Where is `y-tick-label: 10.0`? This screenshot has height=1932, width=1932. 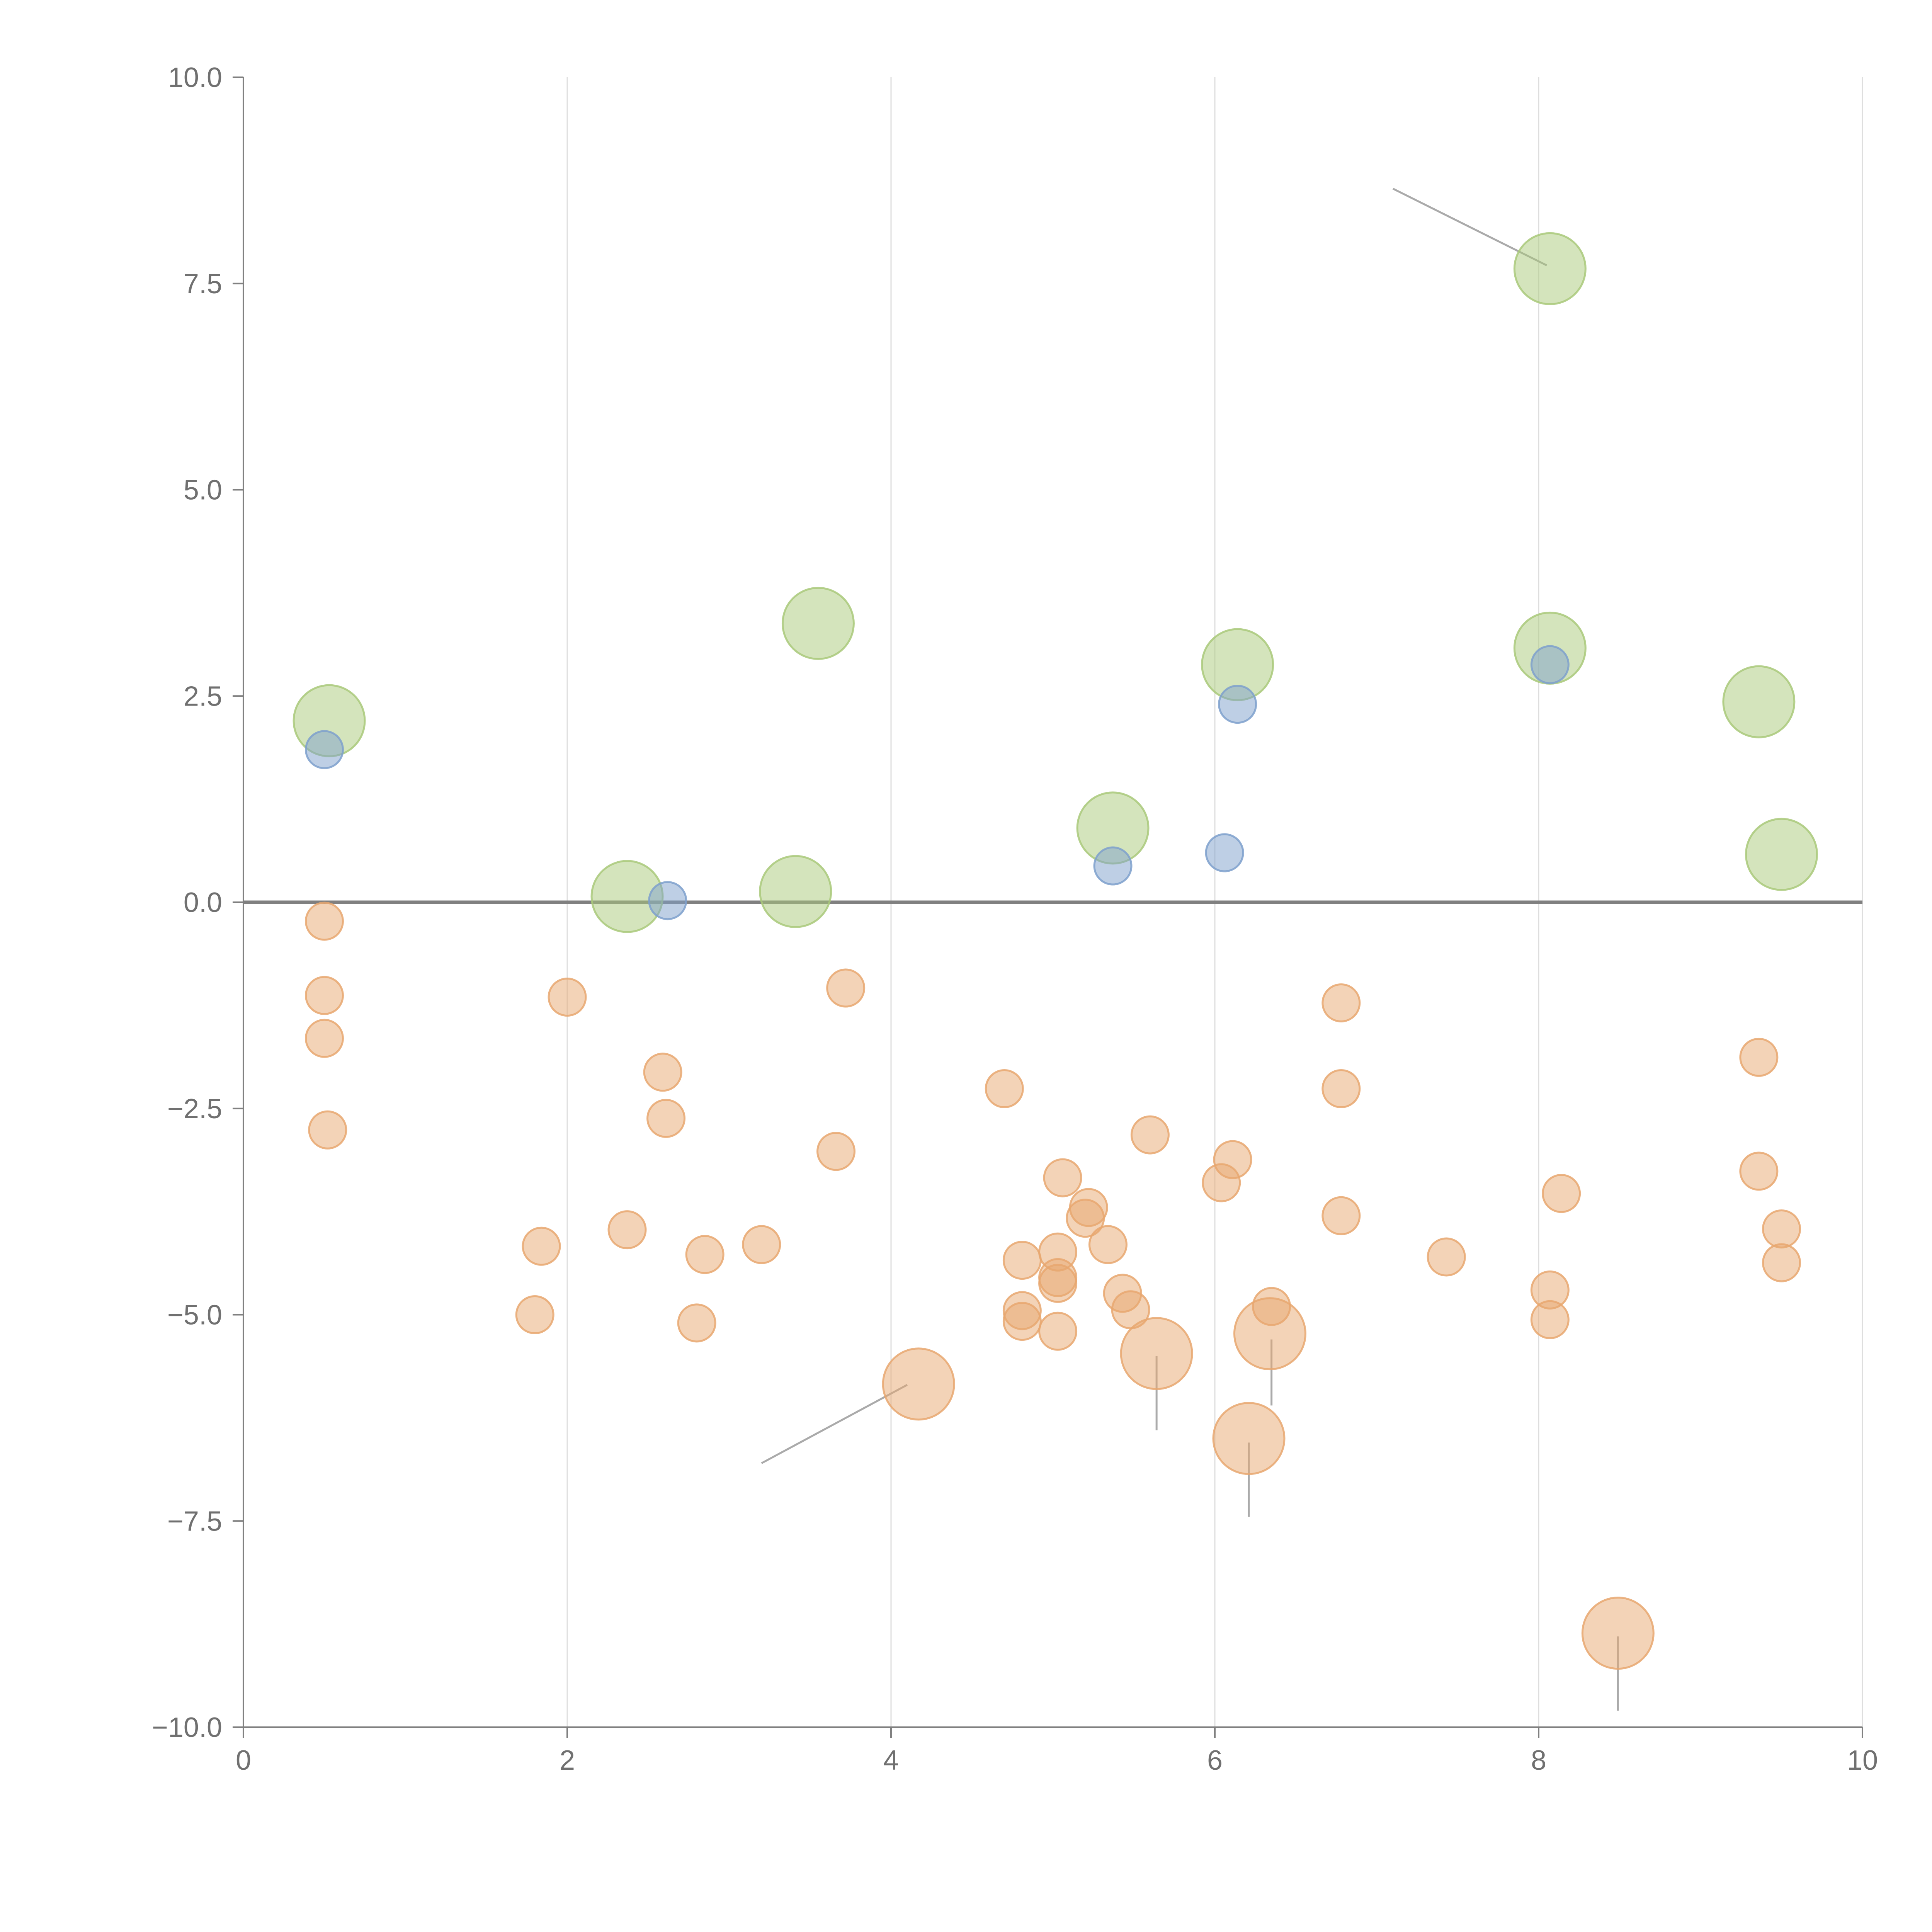
y-tick-label: 10.0 is located at coordinates (195, 78).